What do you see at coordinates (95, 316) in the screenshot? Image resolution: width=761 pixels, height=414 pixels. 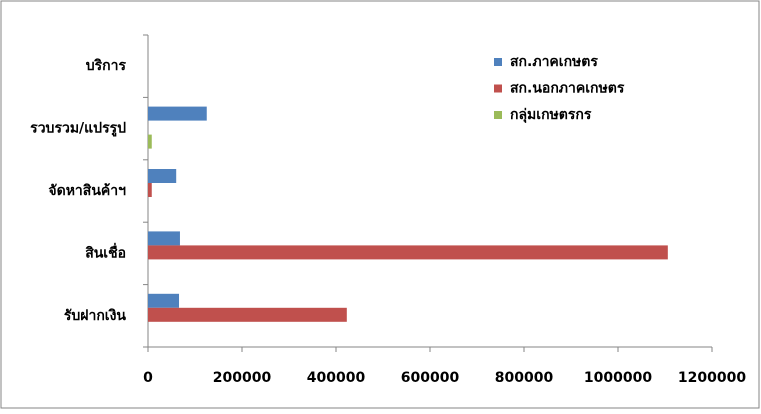 I see `y-tick-label: รับฝากเงิน` at bounding box center [95, 316].